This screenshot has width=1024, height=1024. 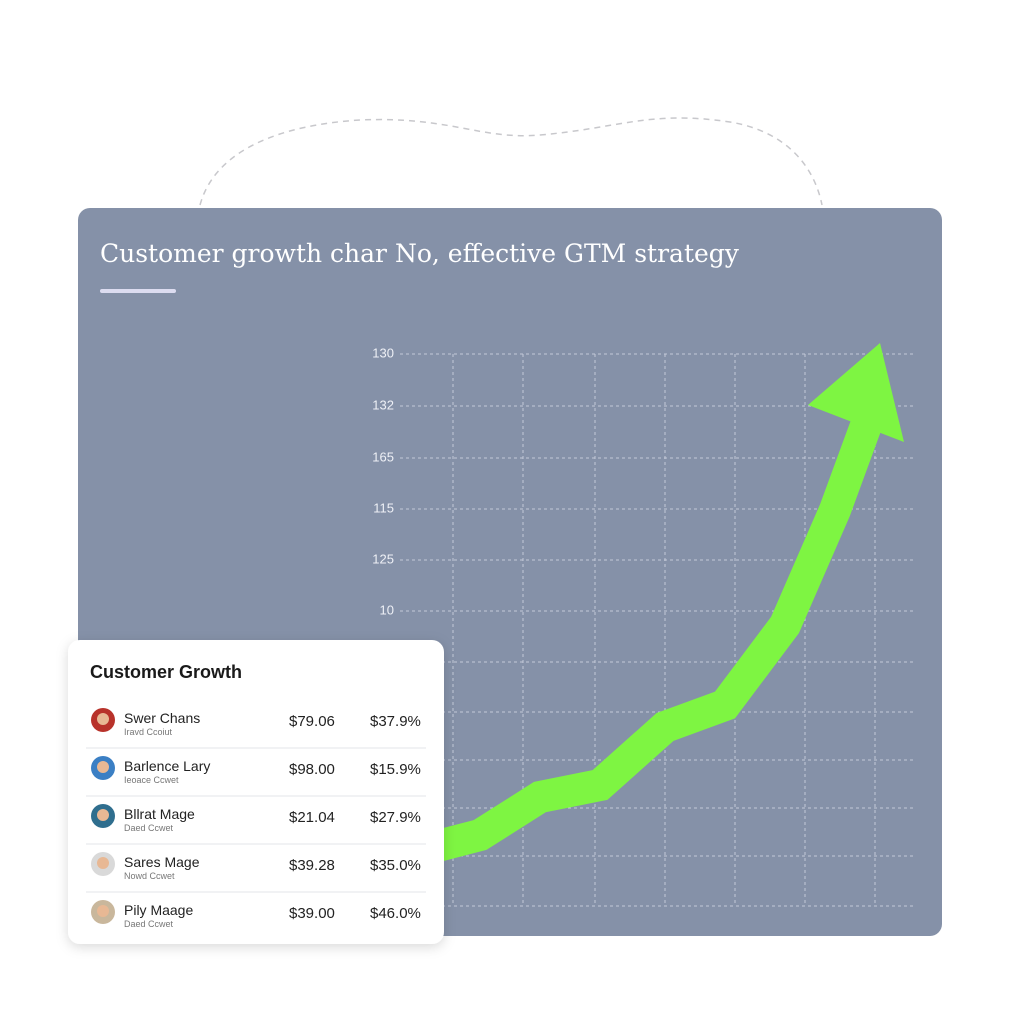 I want to click on row-amount: $39.28, so click(x=312, y=865).